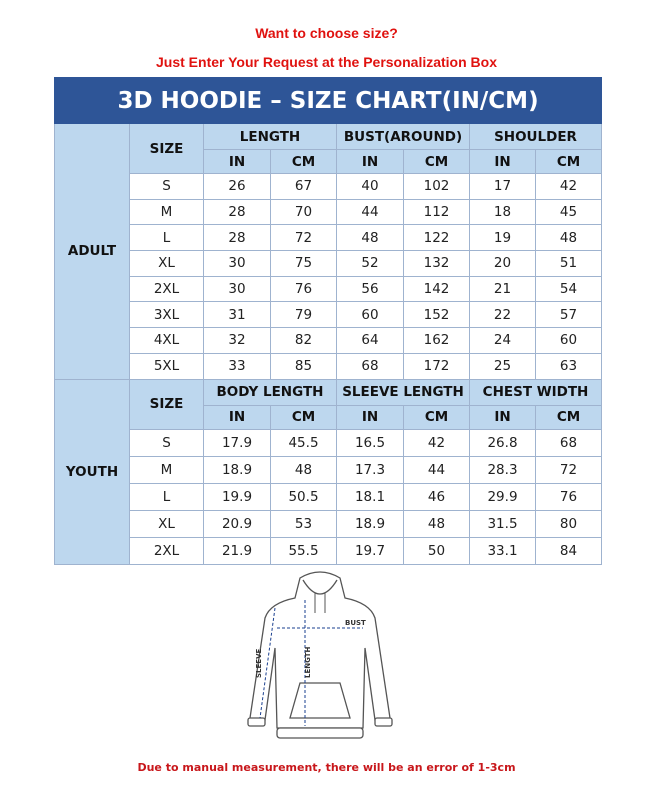 This screenshot has height=799, width=653. What do you see at coordinates (436, 263) in the screenshot?
I see `measurement-cell: 132` at bounding box center [436, 263].